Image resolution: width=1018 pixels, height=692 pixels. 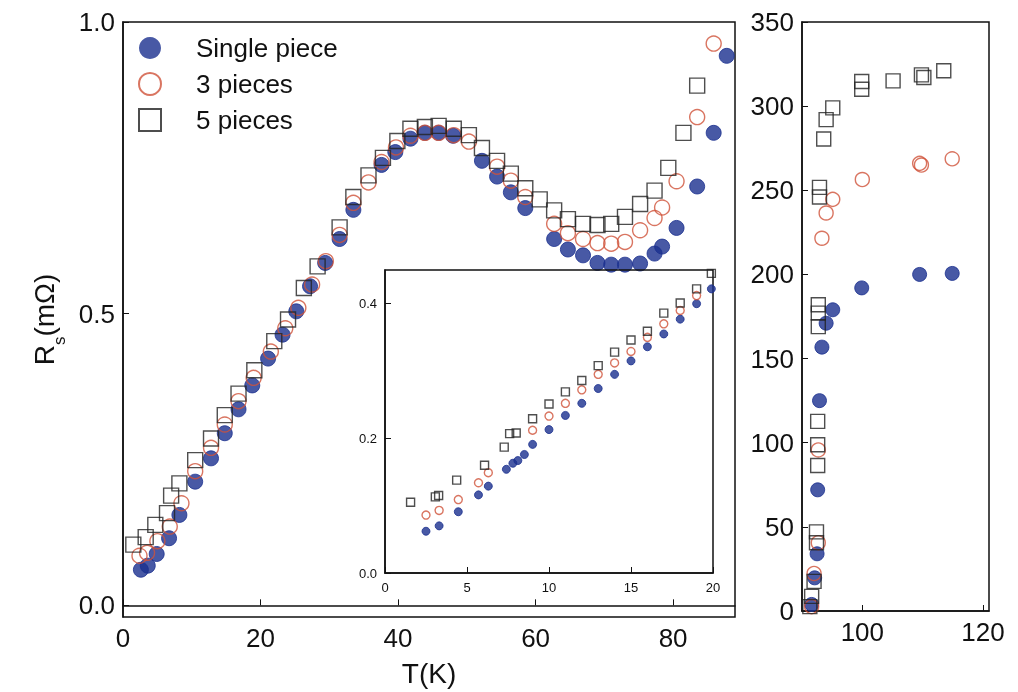 I want to click on y-tick-label: 100, so click(x=772, y=442).